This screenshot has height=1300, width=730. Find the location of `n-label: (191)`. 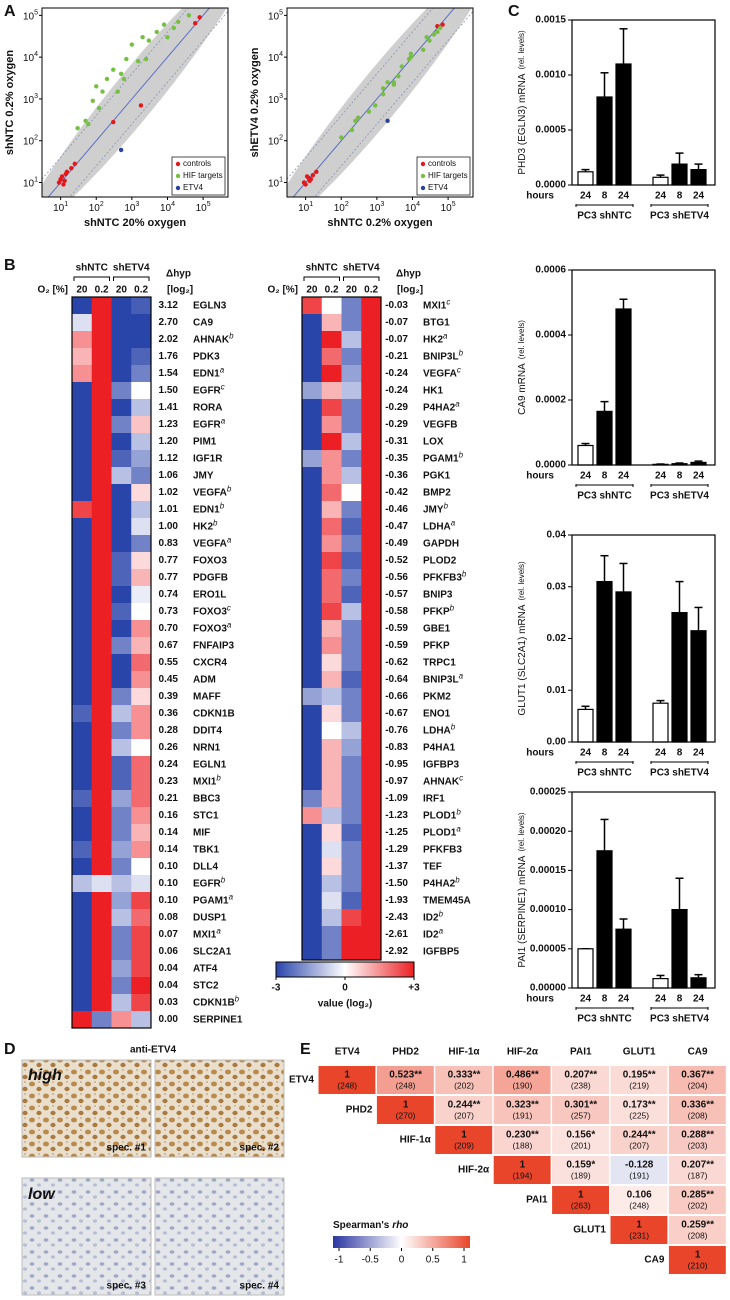

n-label: (191) is located at coordinates (522, 1115).